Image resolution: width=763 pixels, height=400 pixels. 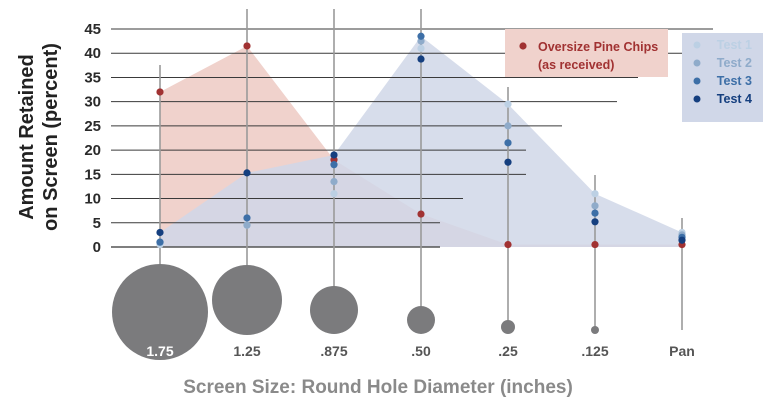 What do you see at coordinates (722, 72) in the screenshot?
I see `legend-test-items: Test 1 Test 2 Test 3 Test 4` at bounding box center [722, 72].